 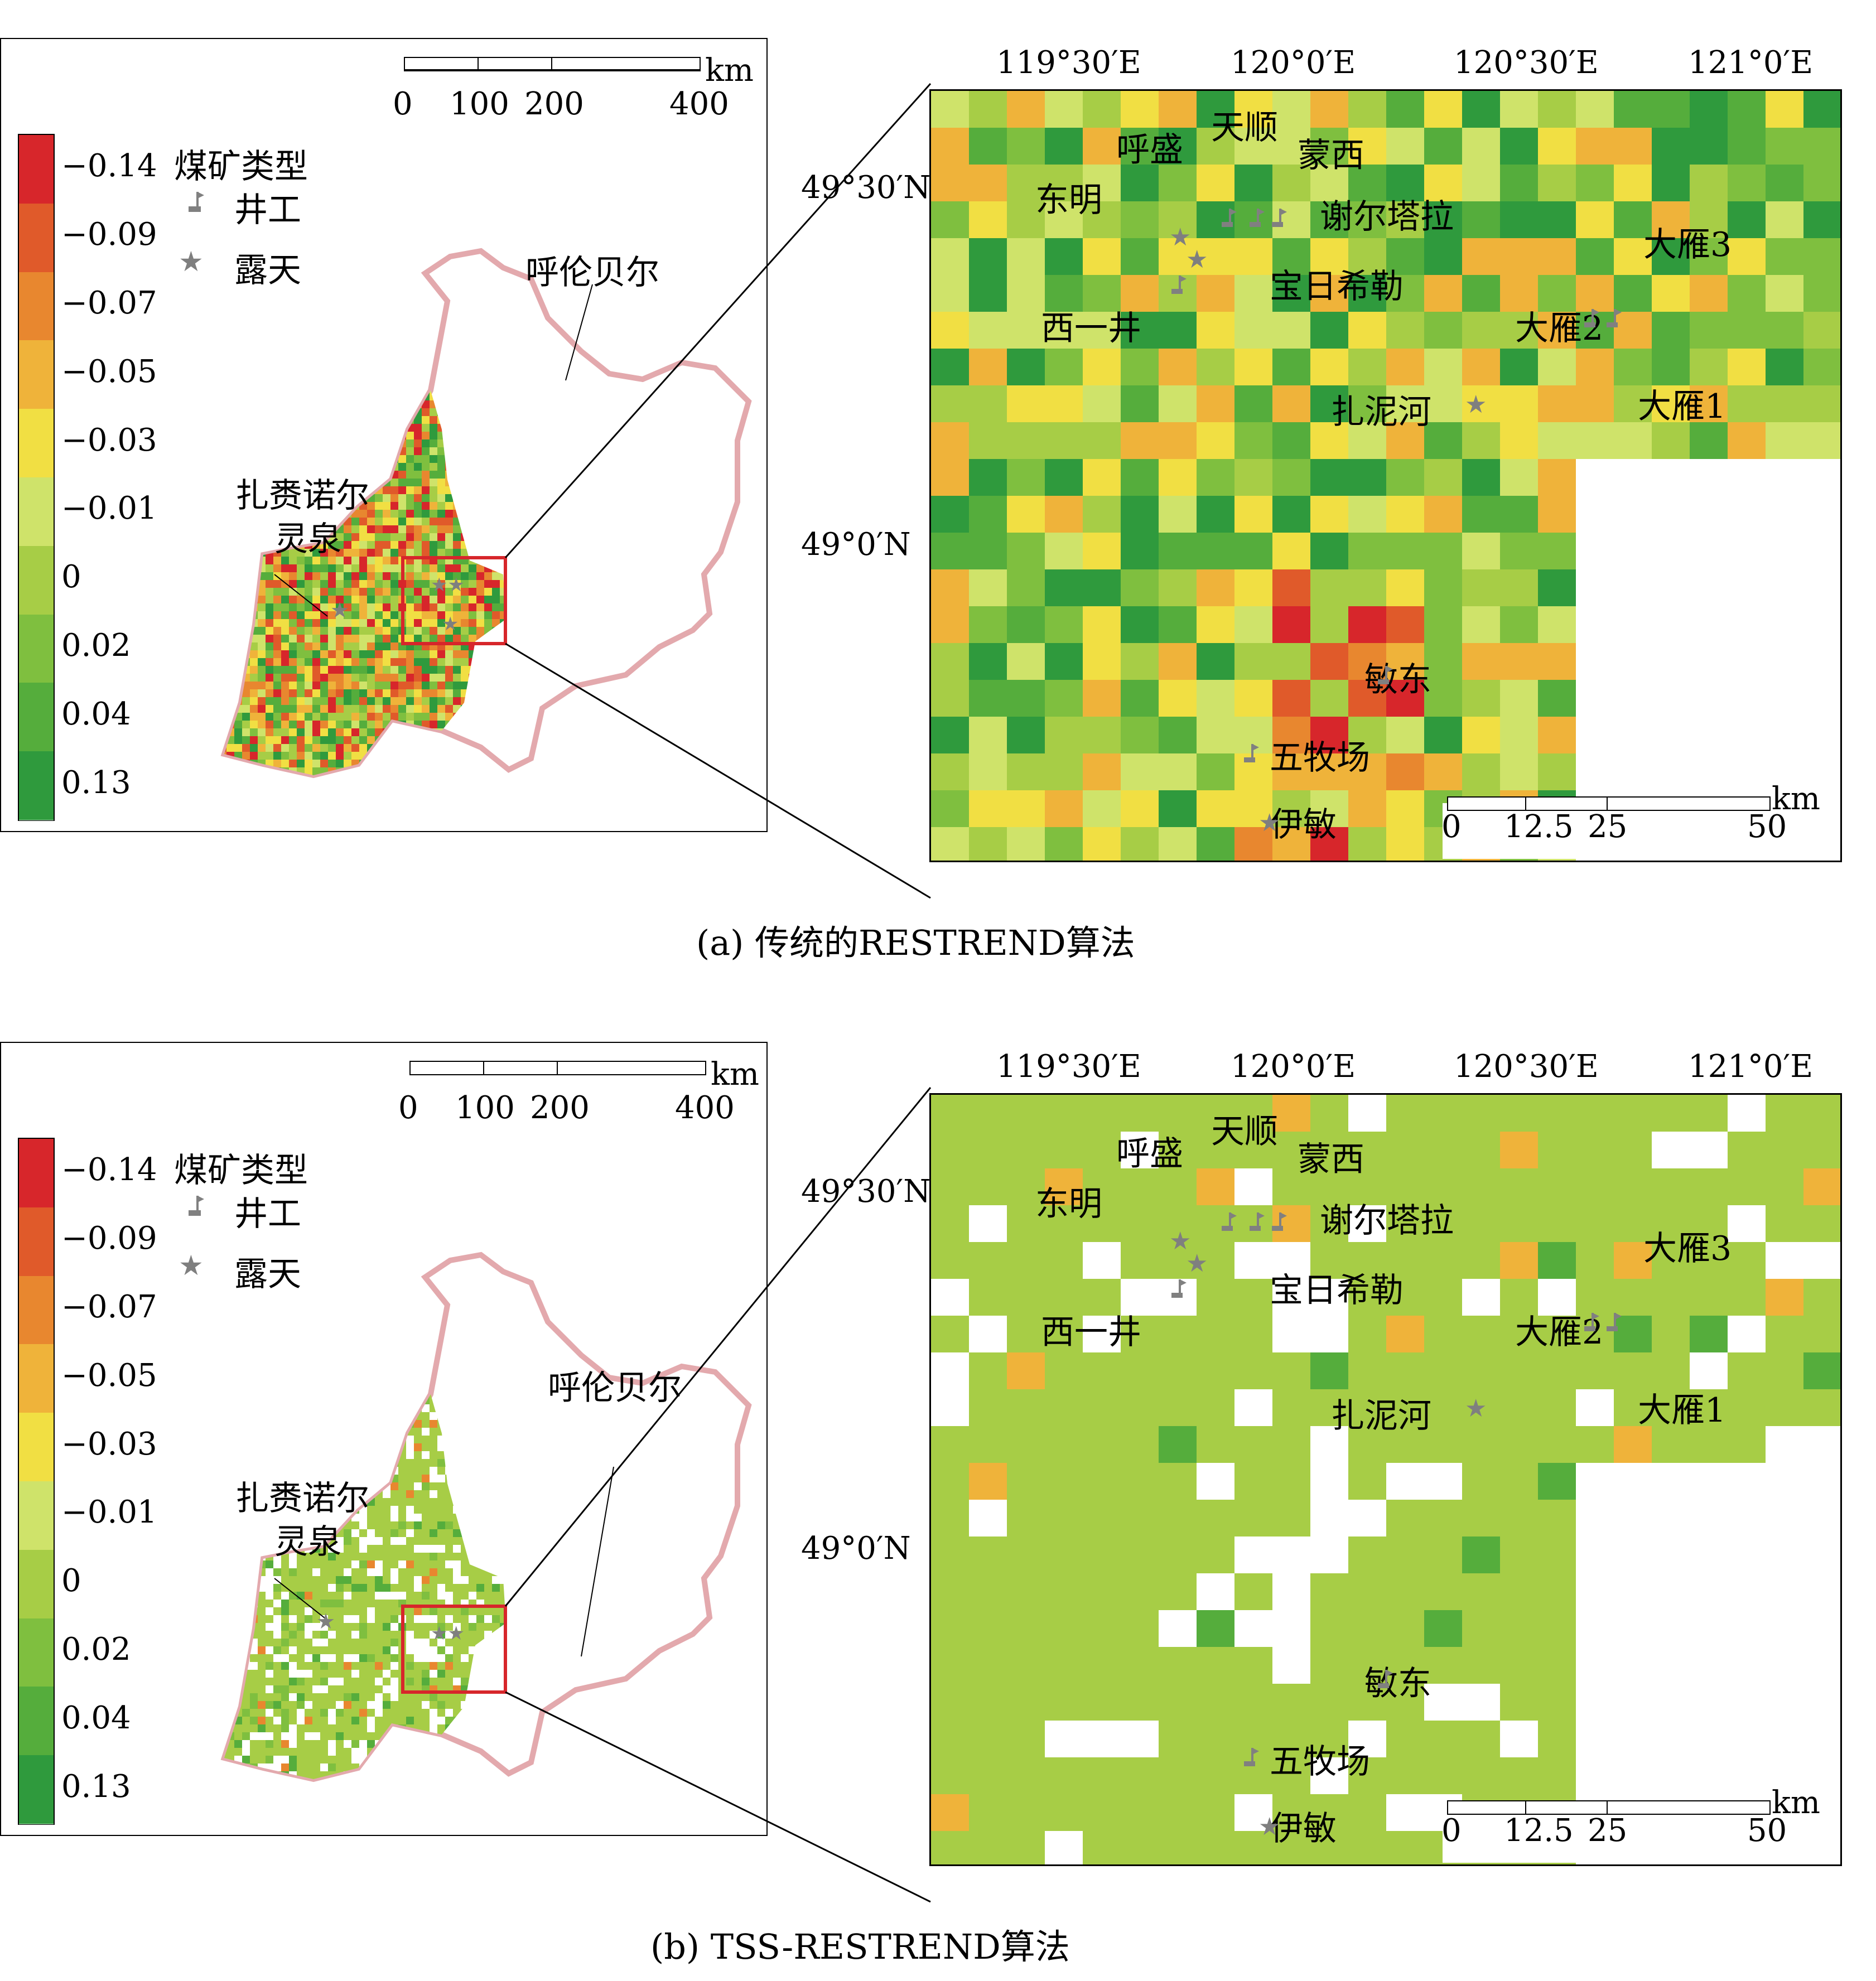 What do you see at coordinates (1397, 1683) in the screenshot?
I see `mine-label-min-dong: 敏东` at bounding box center [1397, 1683].